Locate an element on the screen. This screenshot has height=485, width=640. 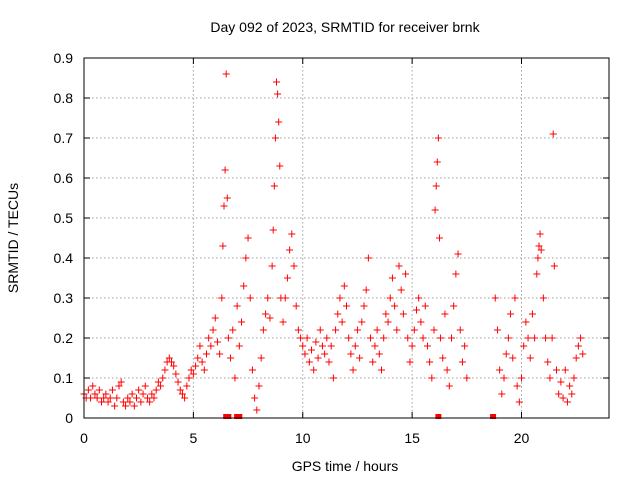
y-tick-label: 0.9 is located at coordinates (64, 58).